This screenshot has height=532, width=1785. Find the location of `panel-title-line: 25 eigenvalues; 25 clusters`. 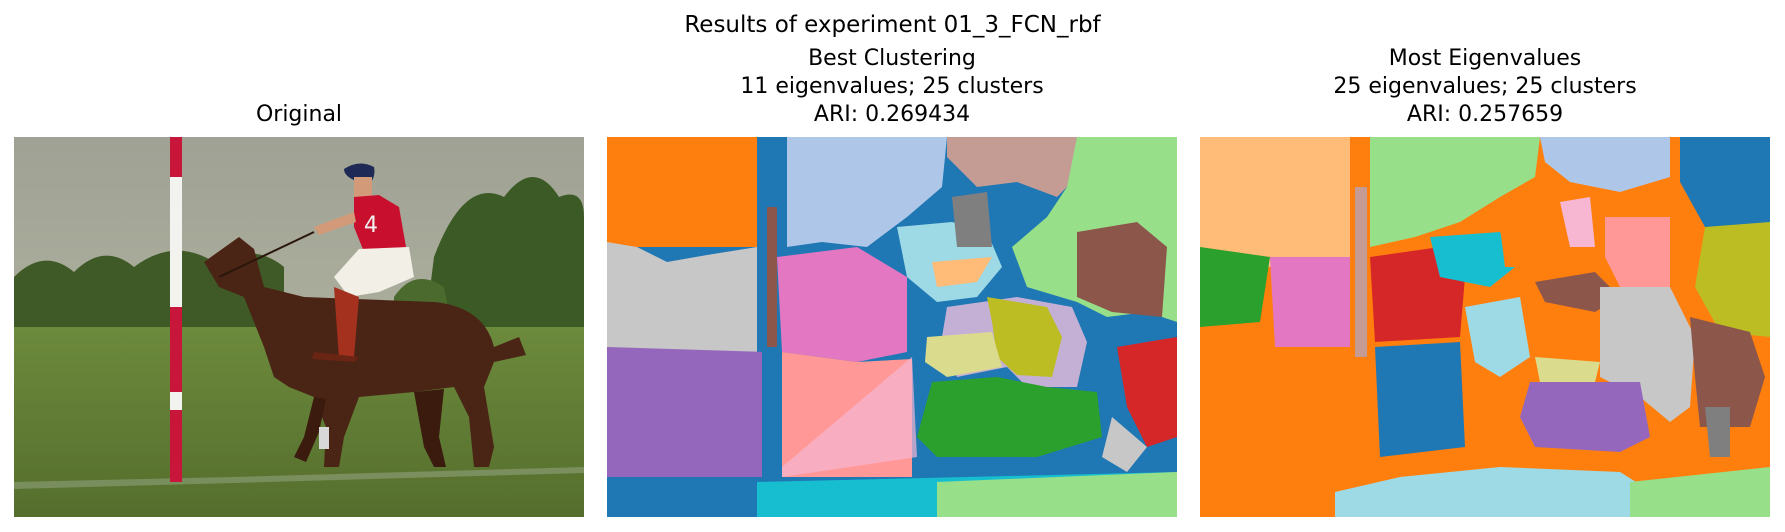

panel-title-line: 25 eigenvalues; 25 clusters is located at coordinates (1485, 86).